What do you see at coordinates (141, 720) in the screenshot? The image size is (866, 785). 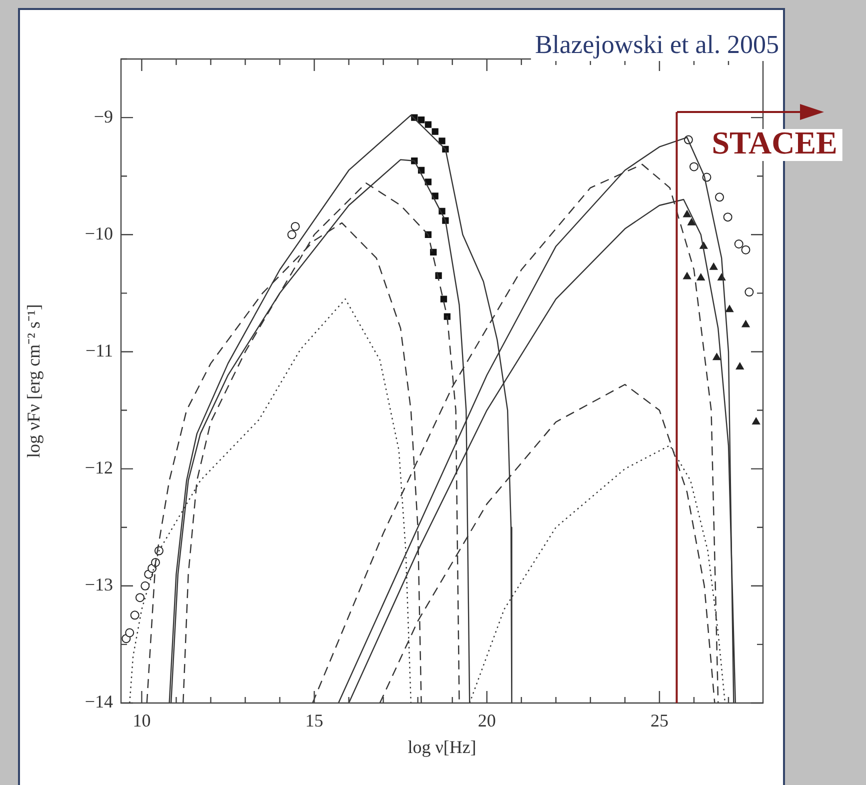 I see `x-tick-label: 10` at bounding box center [141, 720].